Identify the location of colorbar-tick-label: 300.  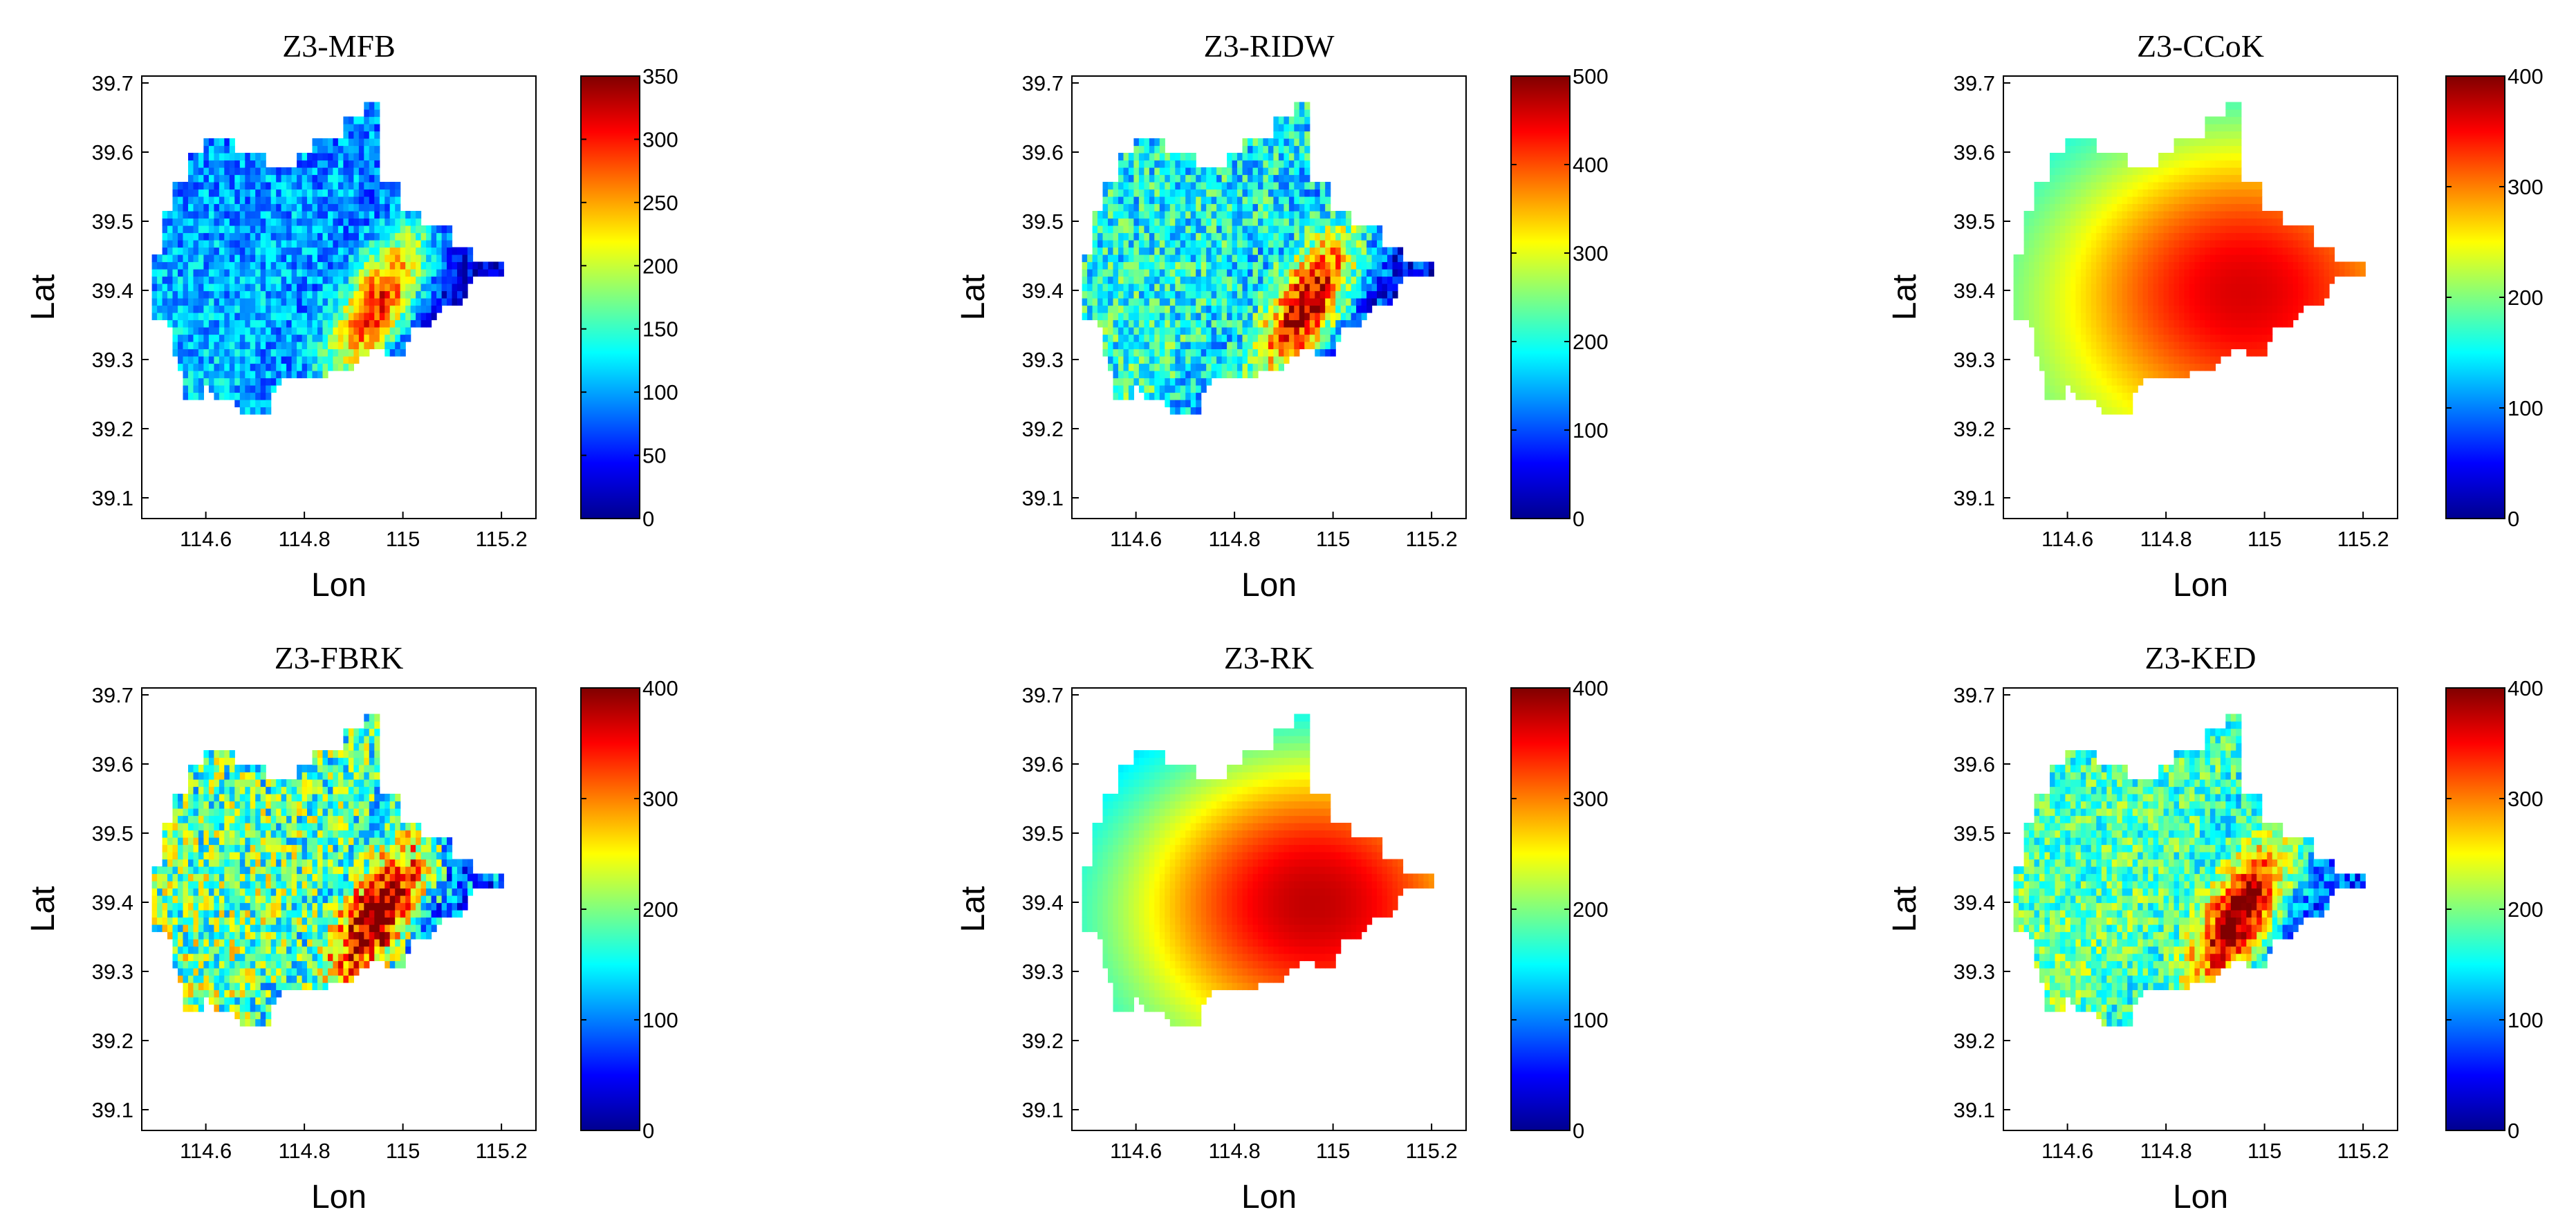
(660, 139).